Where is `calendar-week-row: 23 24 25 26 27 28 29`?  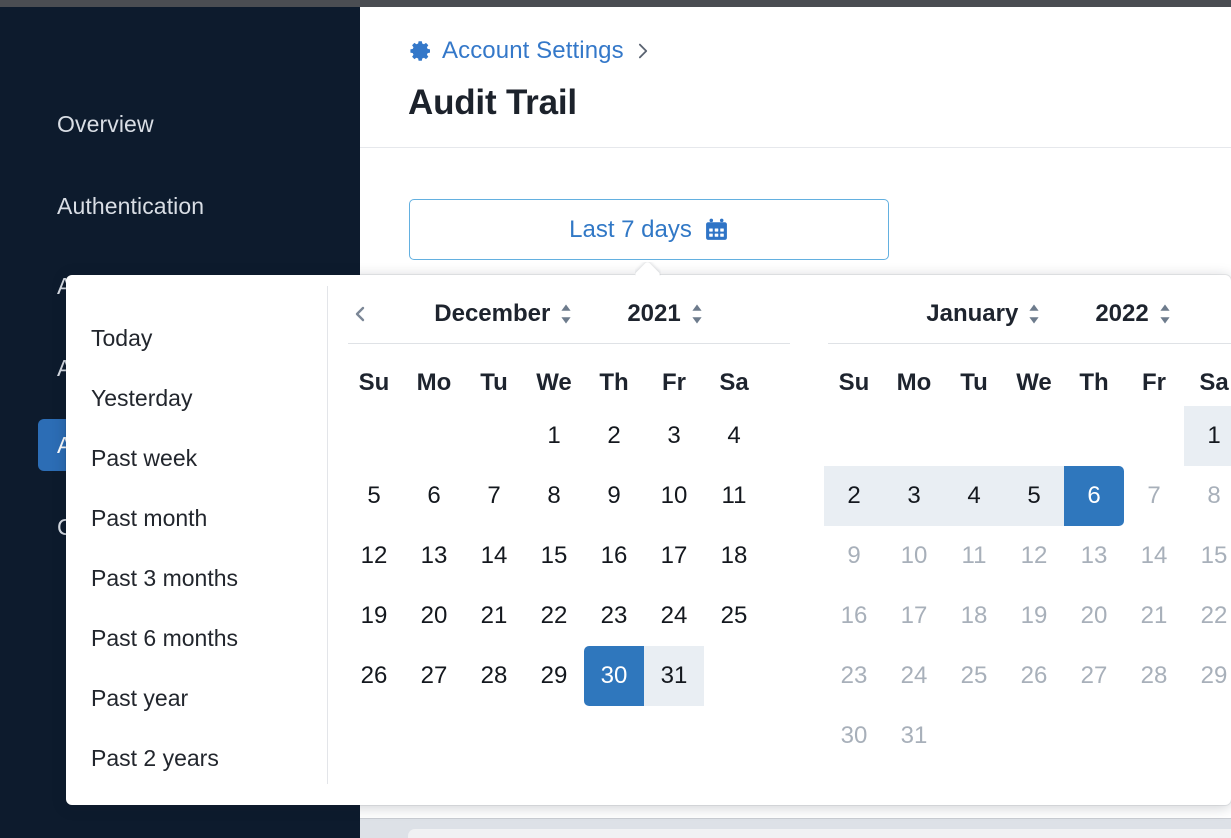 calendar-week-row: 23 24 25 26 27 28 29 is located at coordinates (1027, 676).